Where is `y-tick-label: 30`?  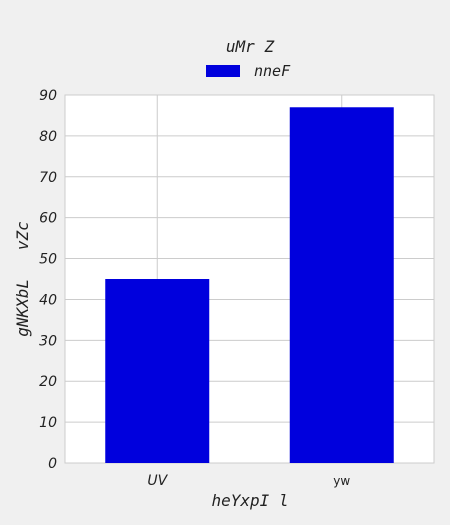
y-tick-label: 30 is located at coordinates (48, 341).